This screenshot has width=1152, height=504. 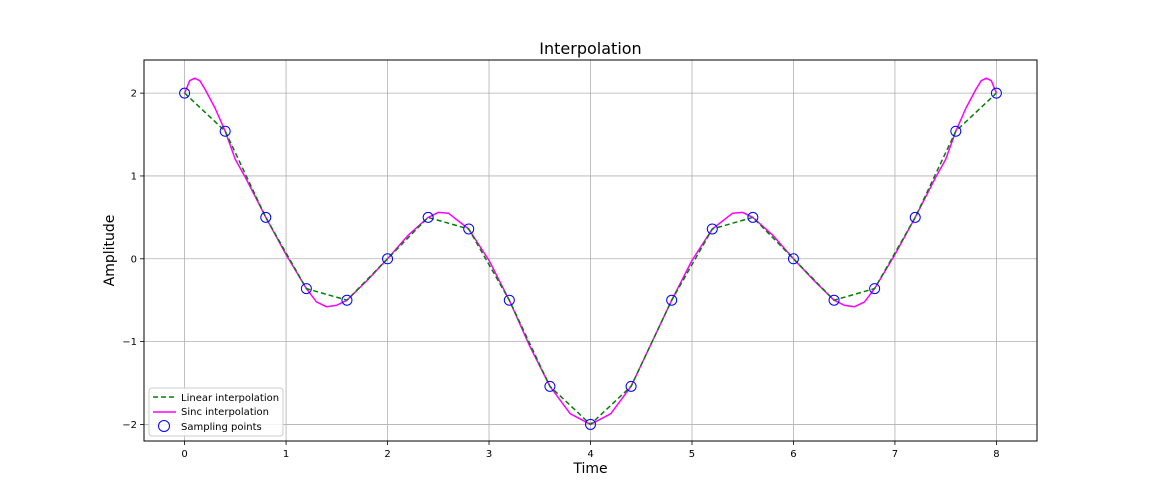 What do you see at coordinates (129, 425) in the screenshot?
I see `y-tick-label: −2` at bounding box center [129, 425].